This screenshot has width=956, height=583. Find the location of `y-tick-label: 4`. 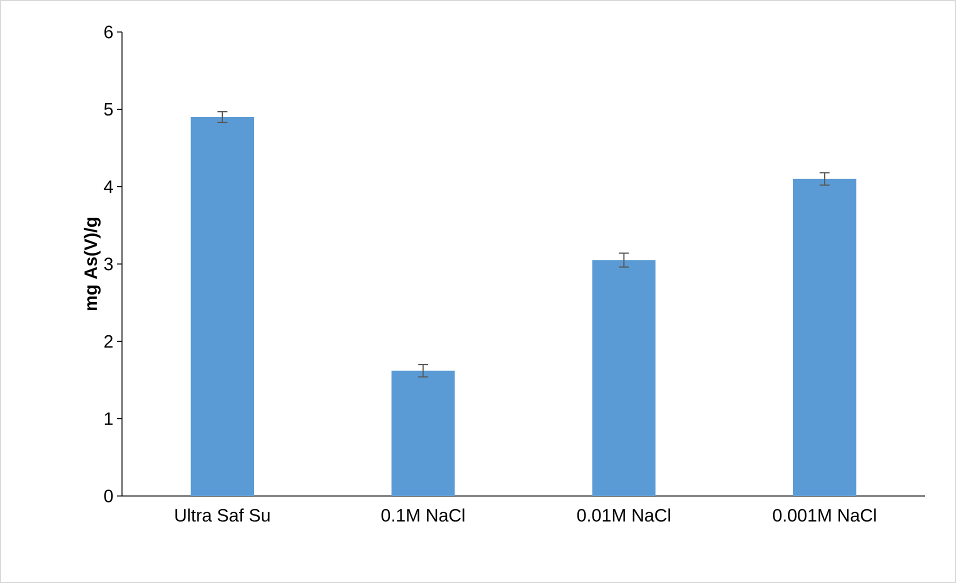

y-tick-label: 4 is located at coordinates (108, 186).